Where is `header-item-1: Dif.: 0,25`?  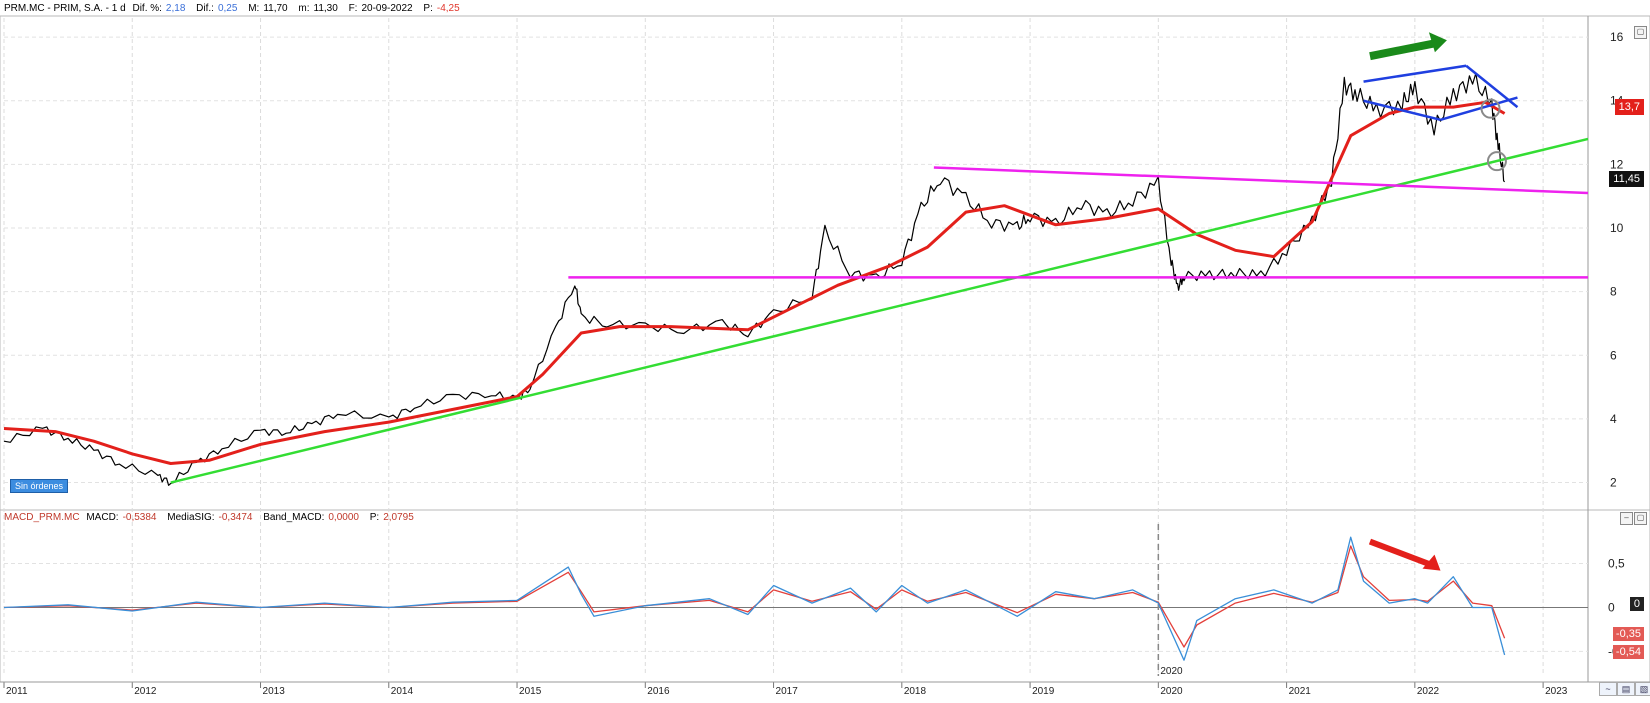
header-item-1: Dif.: 0,25 is located at coordinates (217, 8).